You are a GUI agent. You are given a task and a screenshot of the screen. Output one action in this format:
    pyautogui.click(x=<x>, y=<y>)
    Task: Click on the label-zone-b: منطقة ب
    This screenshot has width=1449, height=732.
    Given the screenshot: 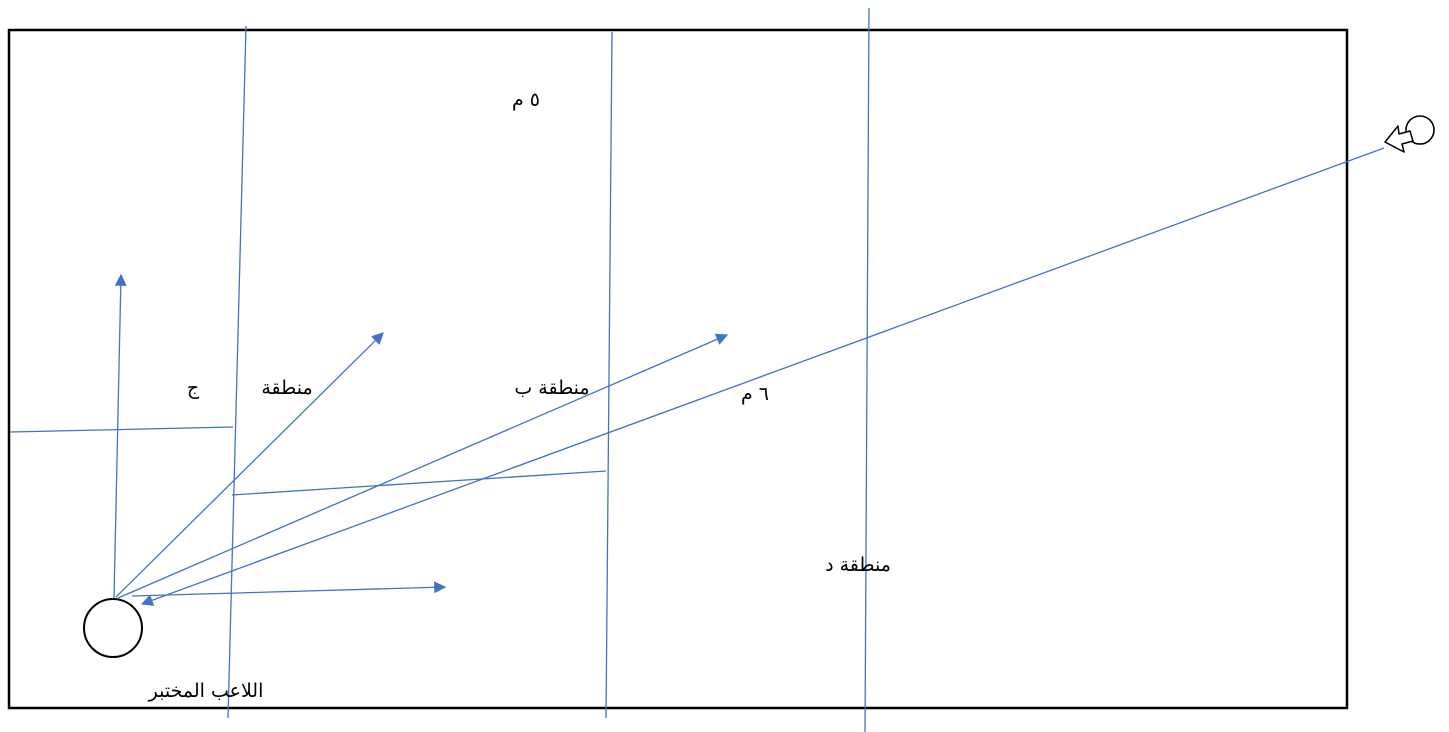 What is the action you would take?
    pyautogui.click(x=551, y=388)
    